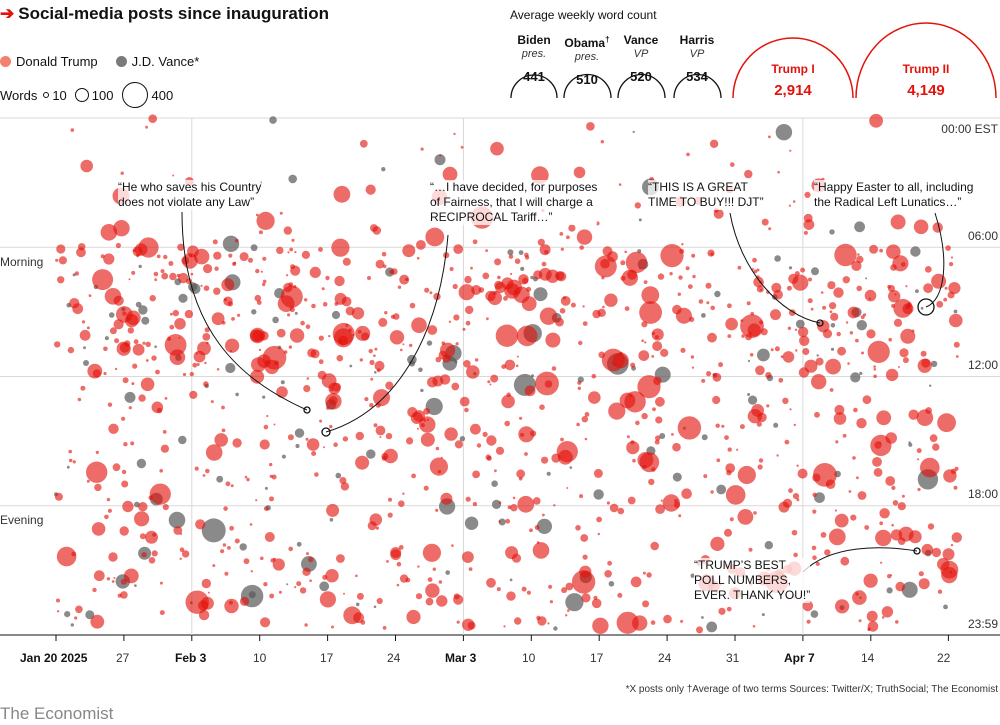 Image resolution: width=1000 pixels, height=725 pixels. I want to click on size-400-icon, so click(134, 95).